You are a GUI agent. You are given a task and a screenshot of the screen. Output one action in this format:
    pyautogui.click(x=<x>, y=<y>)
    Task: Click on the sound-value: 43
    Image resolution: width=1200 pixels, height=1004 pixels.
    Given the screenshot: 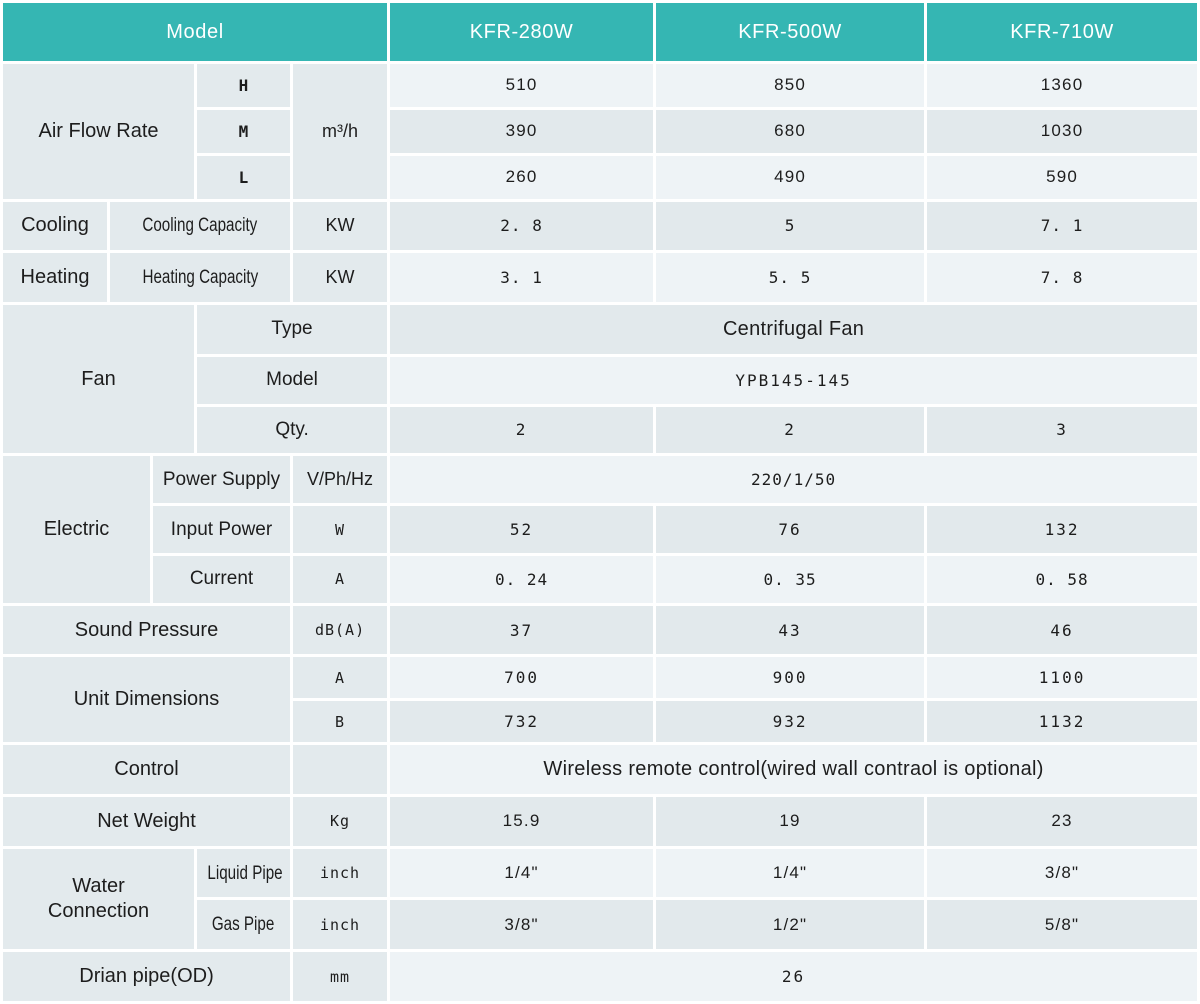 What is the action you would take?
    pyautogui.click(x=790, y=630)
    